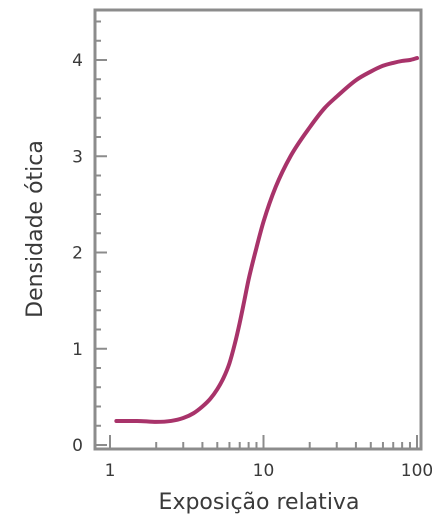 The image size is (432, 517). Describe the element at coordinates (259, 502) in the screenshot. I see `x-axis-label: Exposição relativa` at that location.